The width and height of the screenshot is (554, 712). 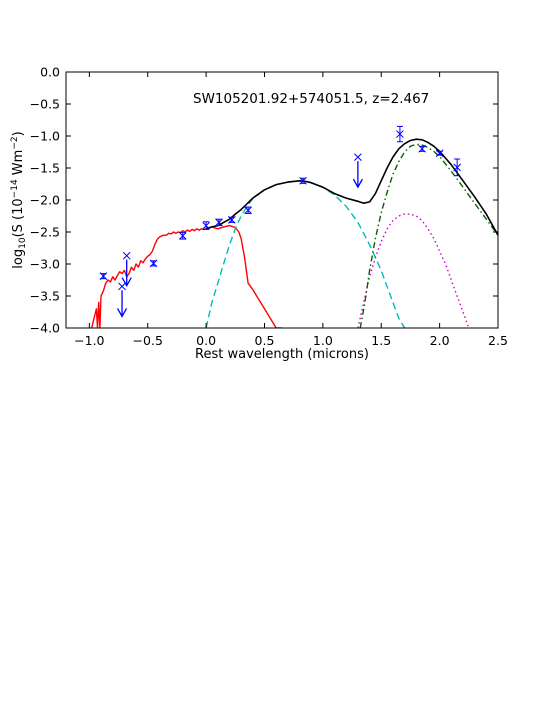 I want to click on x-tick-label: 0.0, so click(x=206, y=340).